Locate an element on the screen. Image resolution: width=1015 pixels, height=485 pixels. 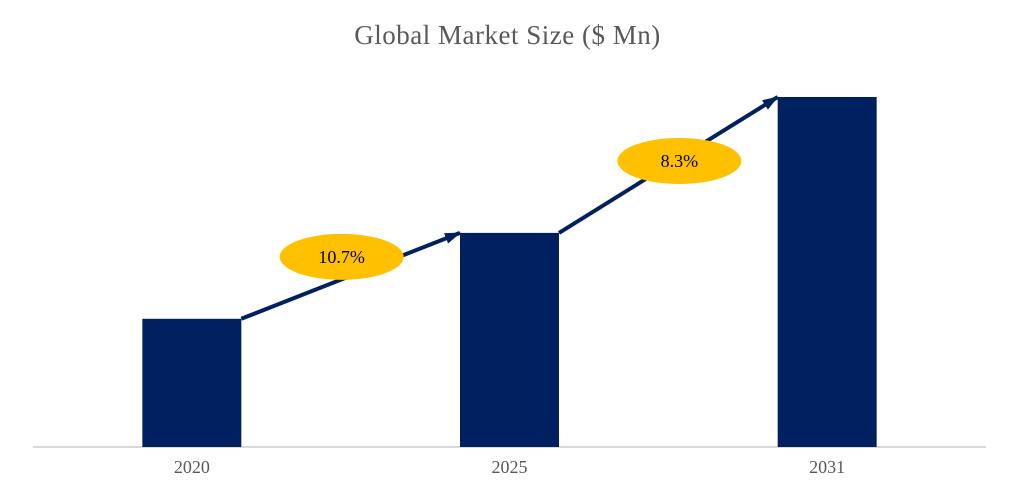
growth-ellipse-2020-2025 is located at coordinates (341, 256).